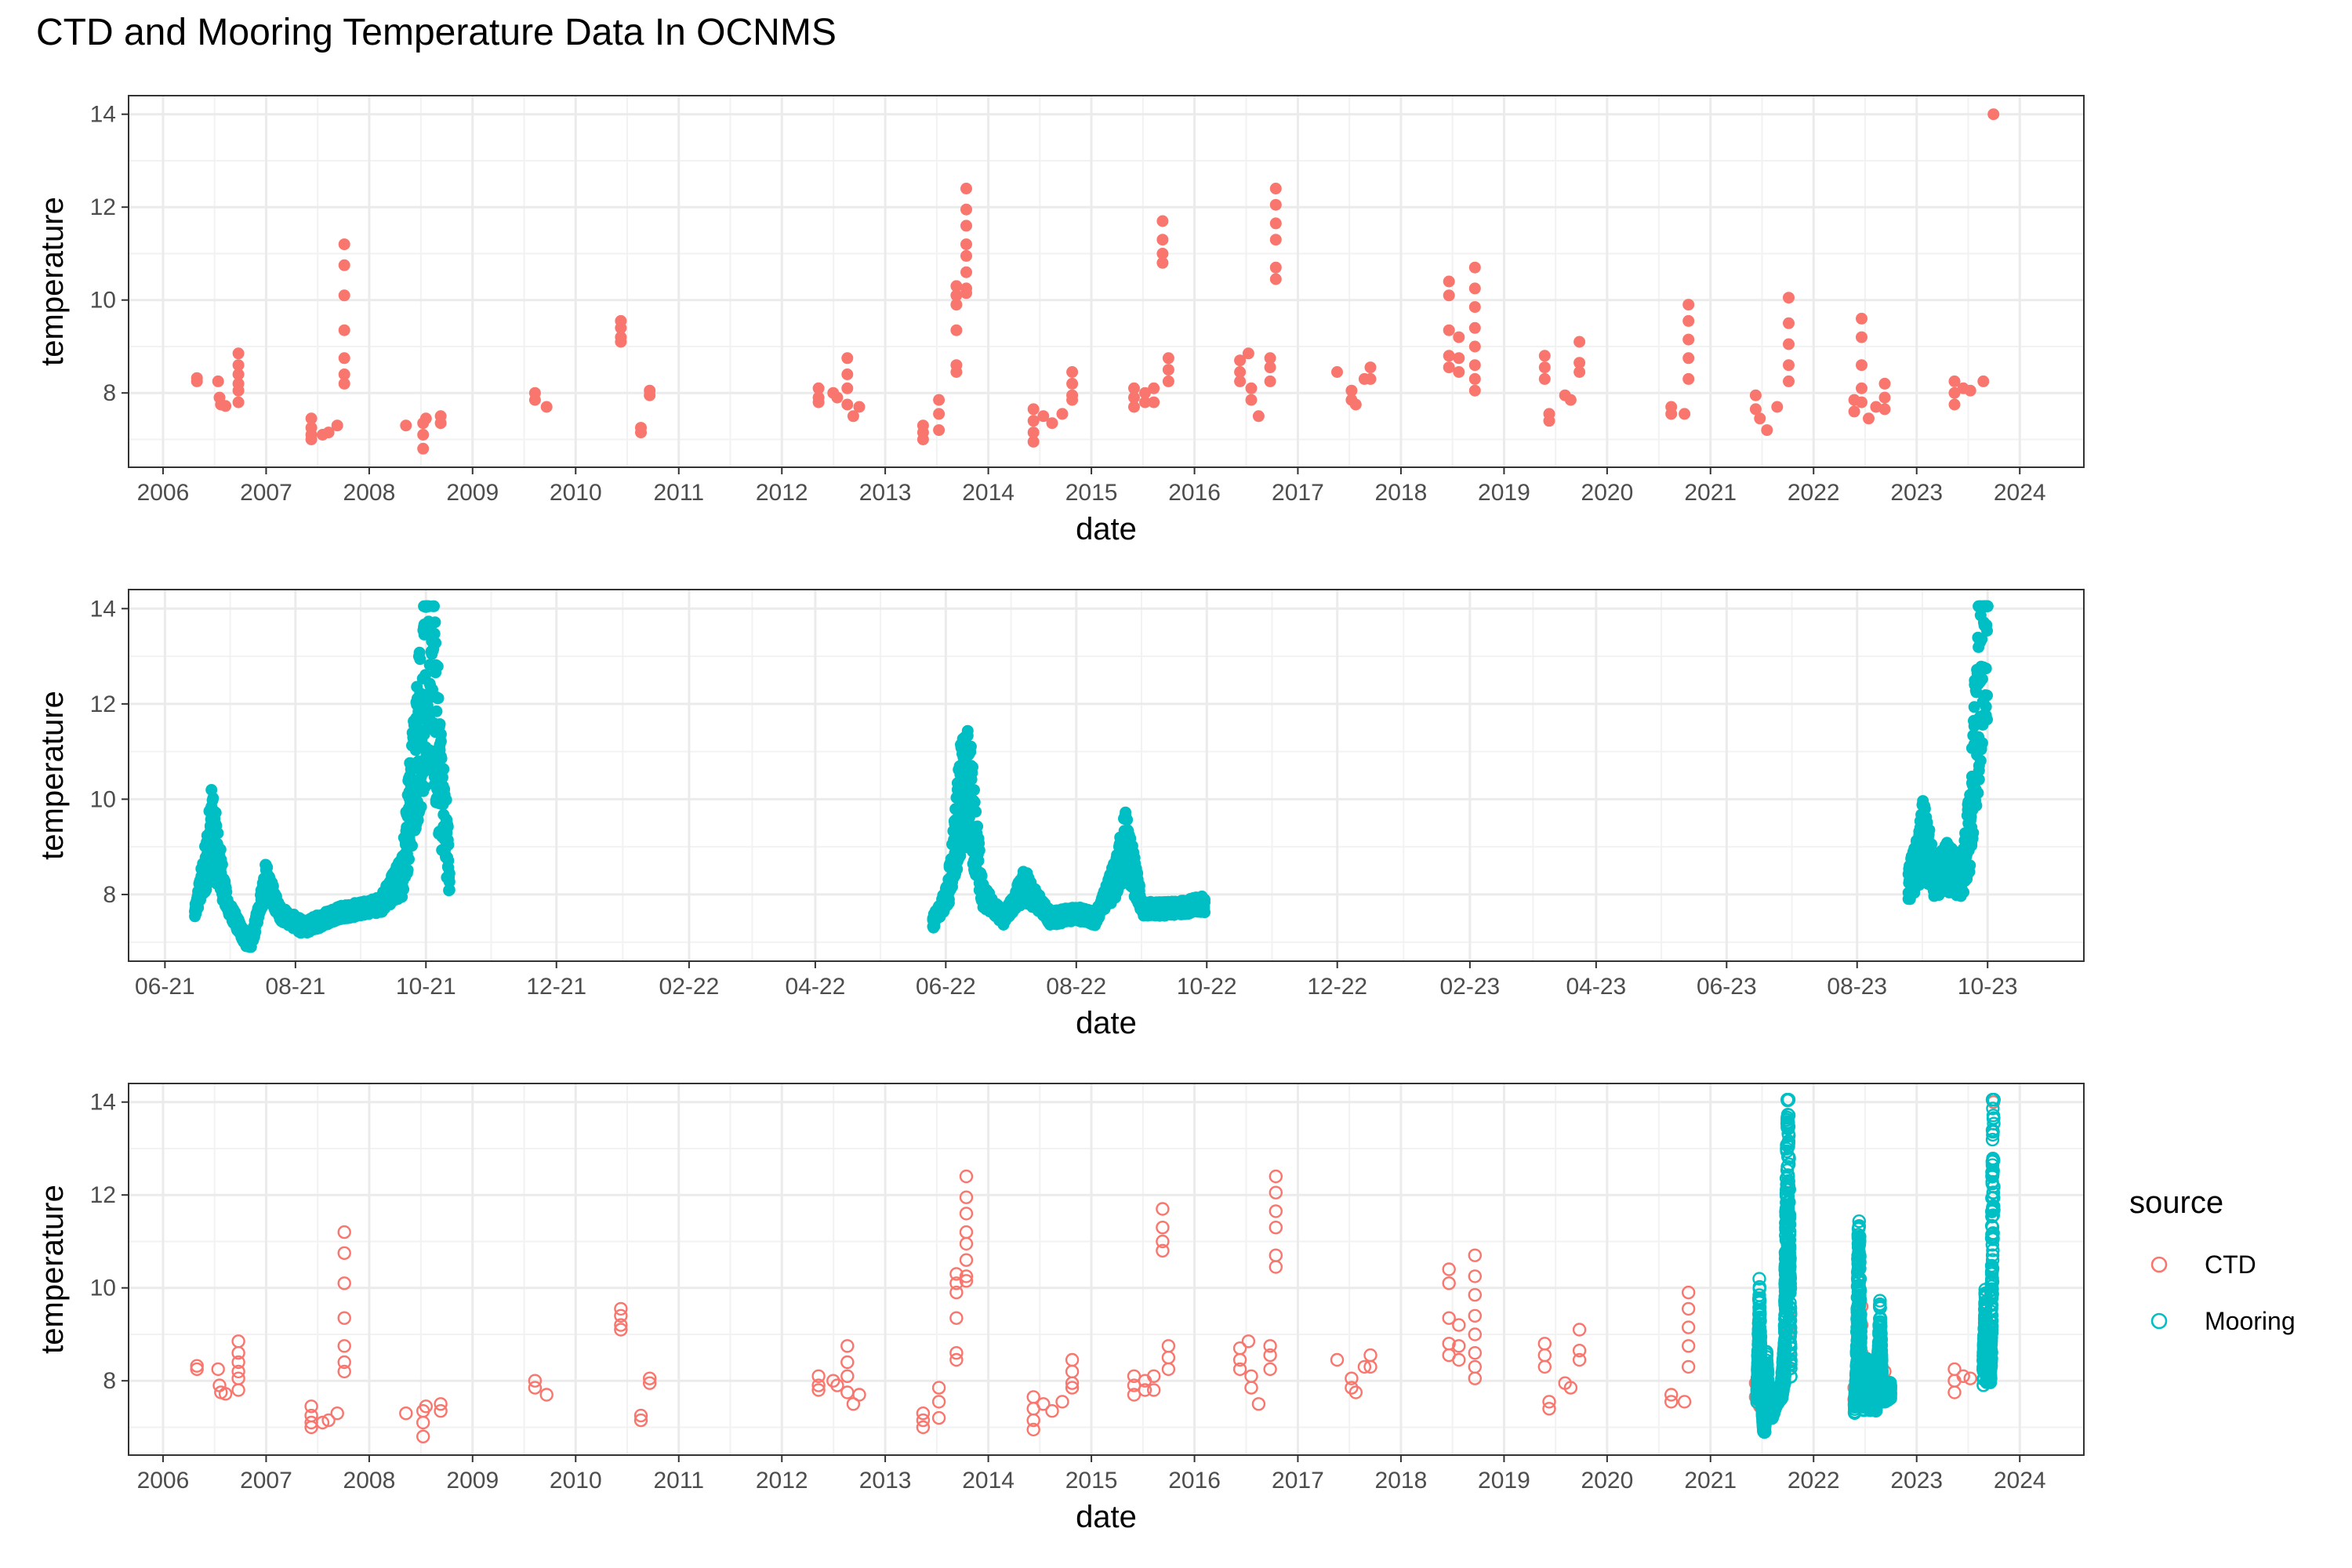 This screenshot has height=1568, width=2352. I want to click on x-tick-label: 2012, so click(782, 493).